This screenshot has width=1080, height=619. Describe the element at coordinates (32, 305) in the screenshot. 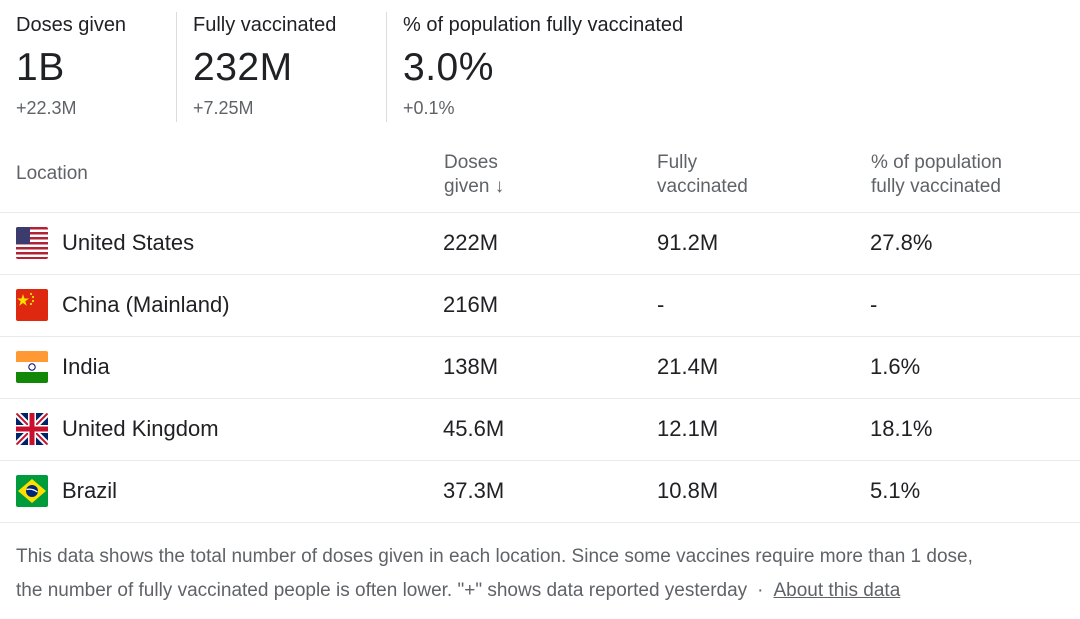

I see `china-flag-icon` at that location.